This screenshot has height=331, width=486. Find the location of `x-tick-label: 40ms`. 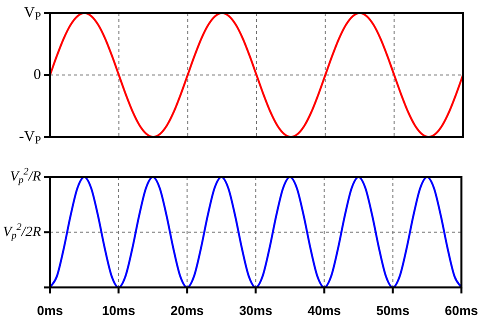

x-tick-label: 40ms is located at coordinates (324, 310).